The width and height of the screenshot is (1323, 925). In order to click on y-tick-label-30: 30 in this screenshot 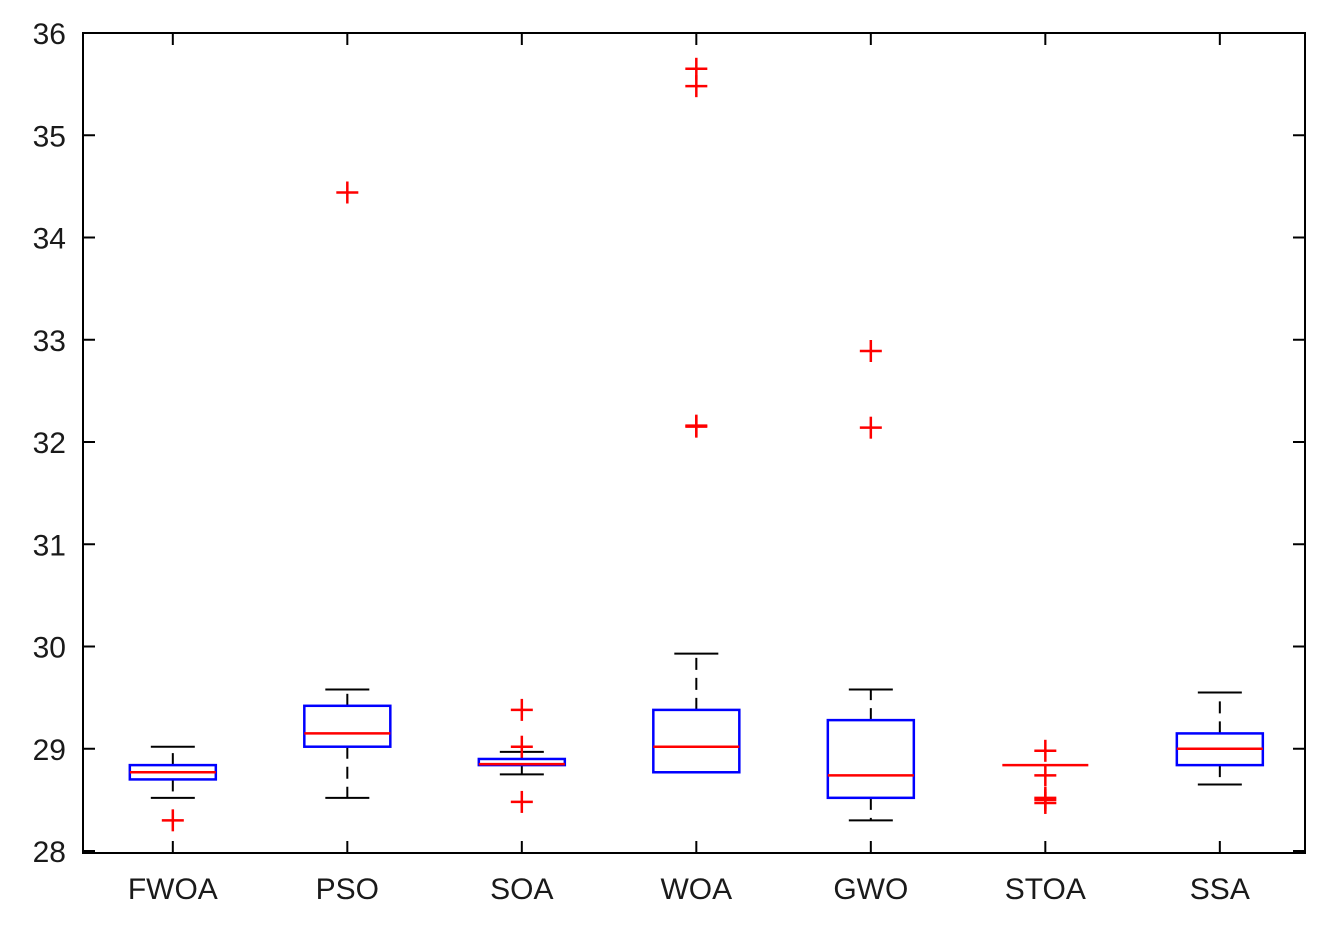, I will do `click(49, 648)`.